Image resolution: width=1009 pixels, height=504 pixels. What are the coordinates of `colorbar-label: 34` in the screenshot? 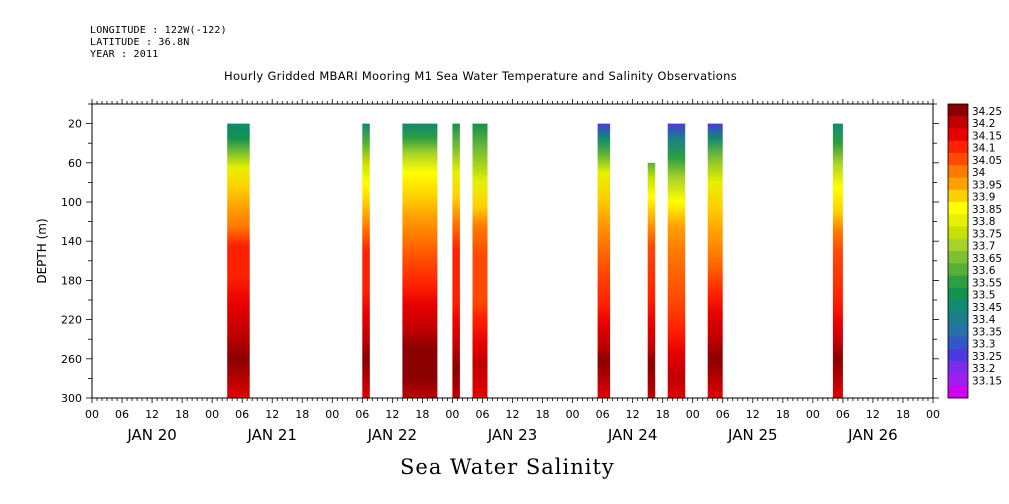 It's located at (979, 173).